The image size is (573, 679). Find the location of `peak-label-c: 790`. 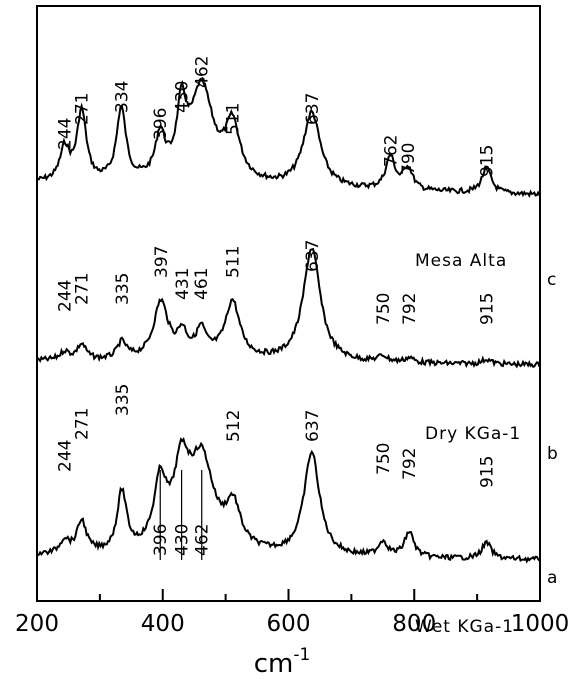

peak-label-c: 790 is located at coordinates (409, 159).